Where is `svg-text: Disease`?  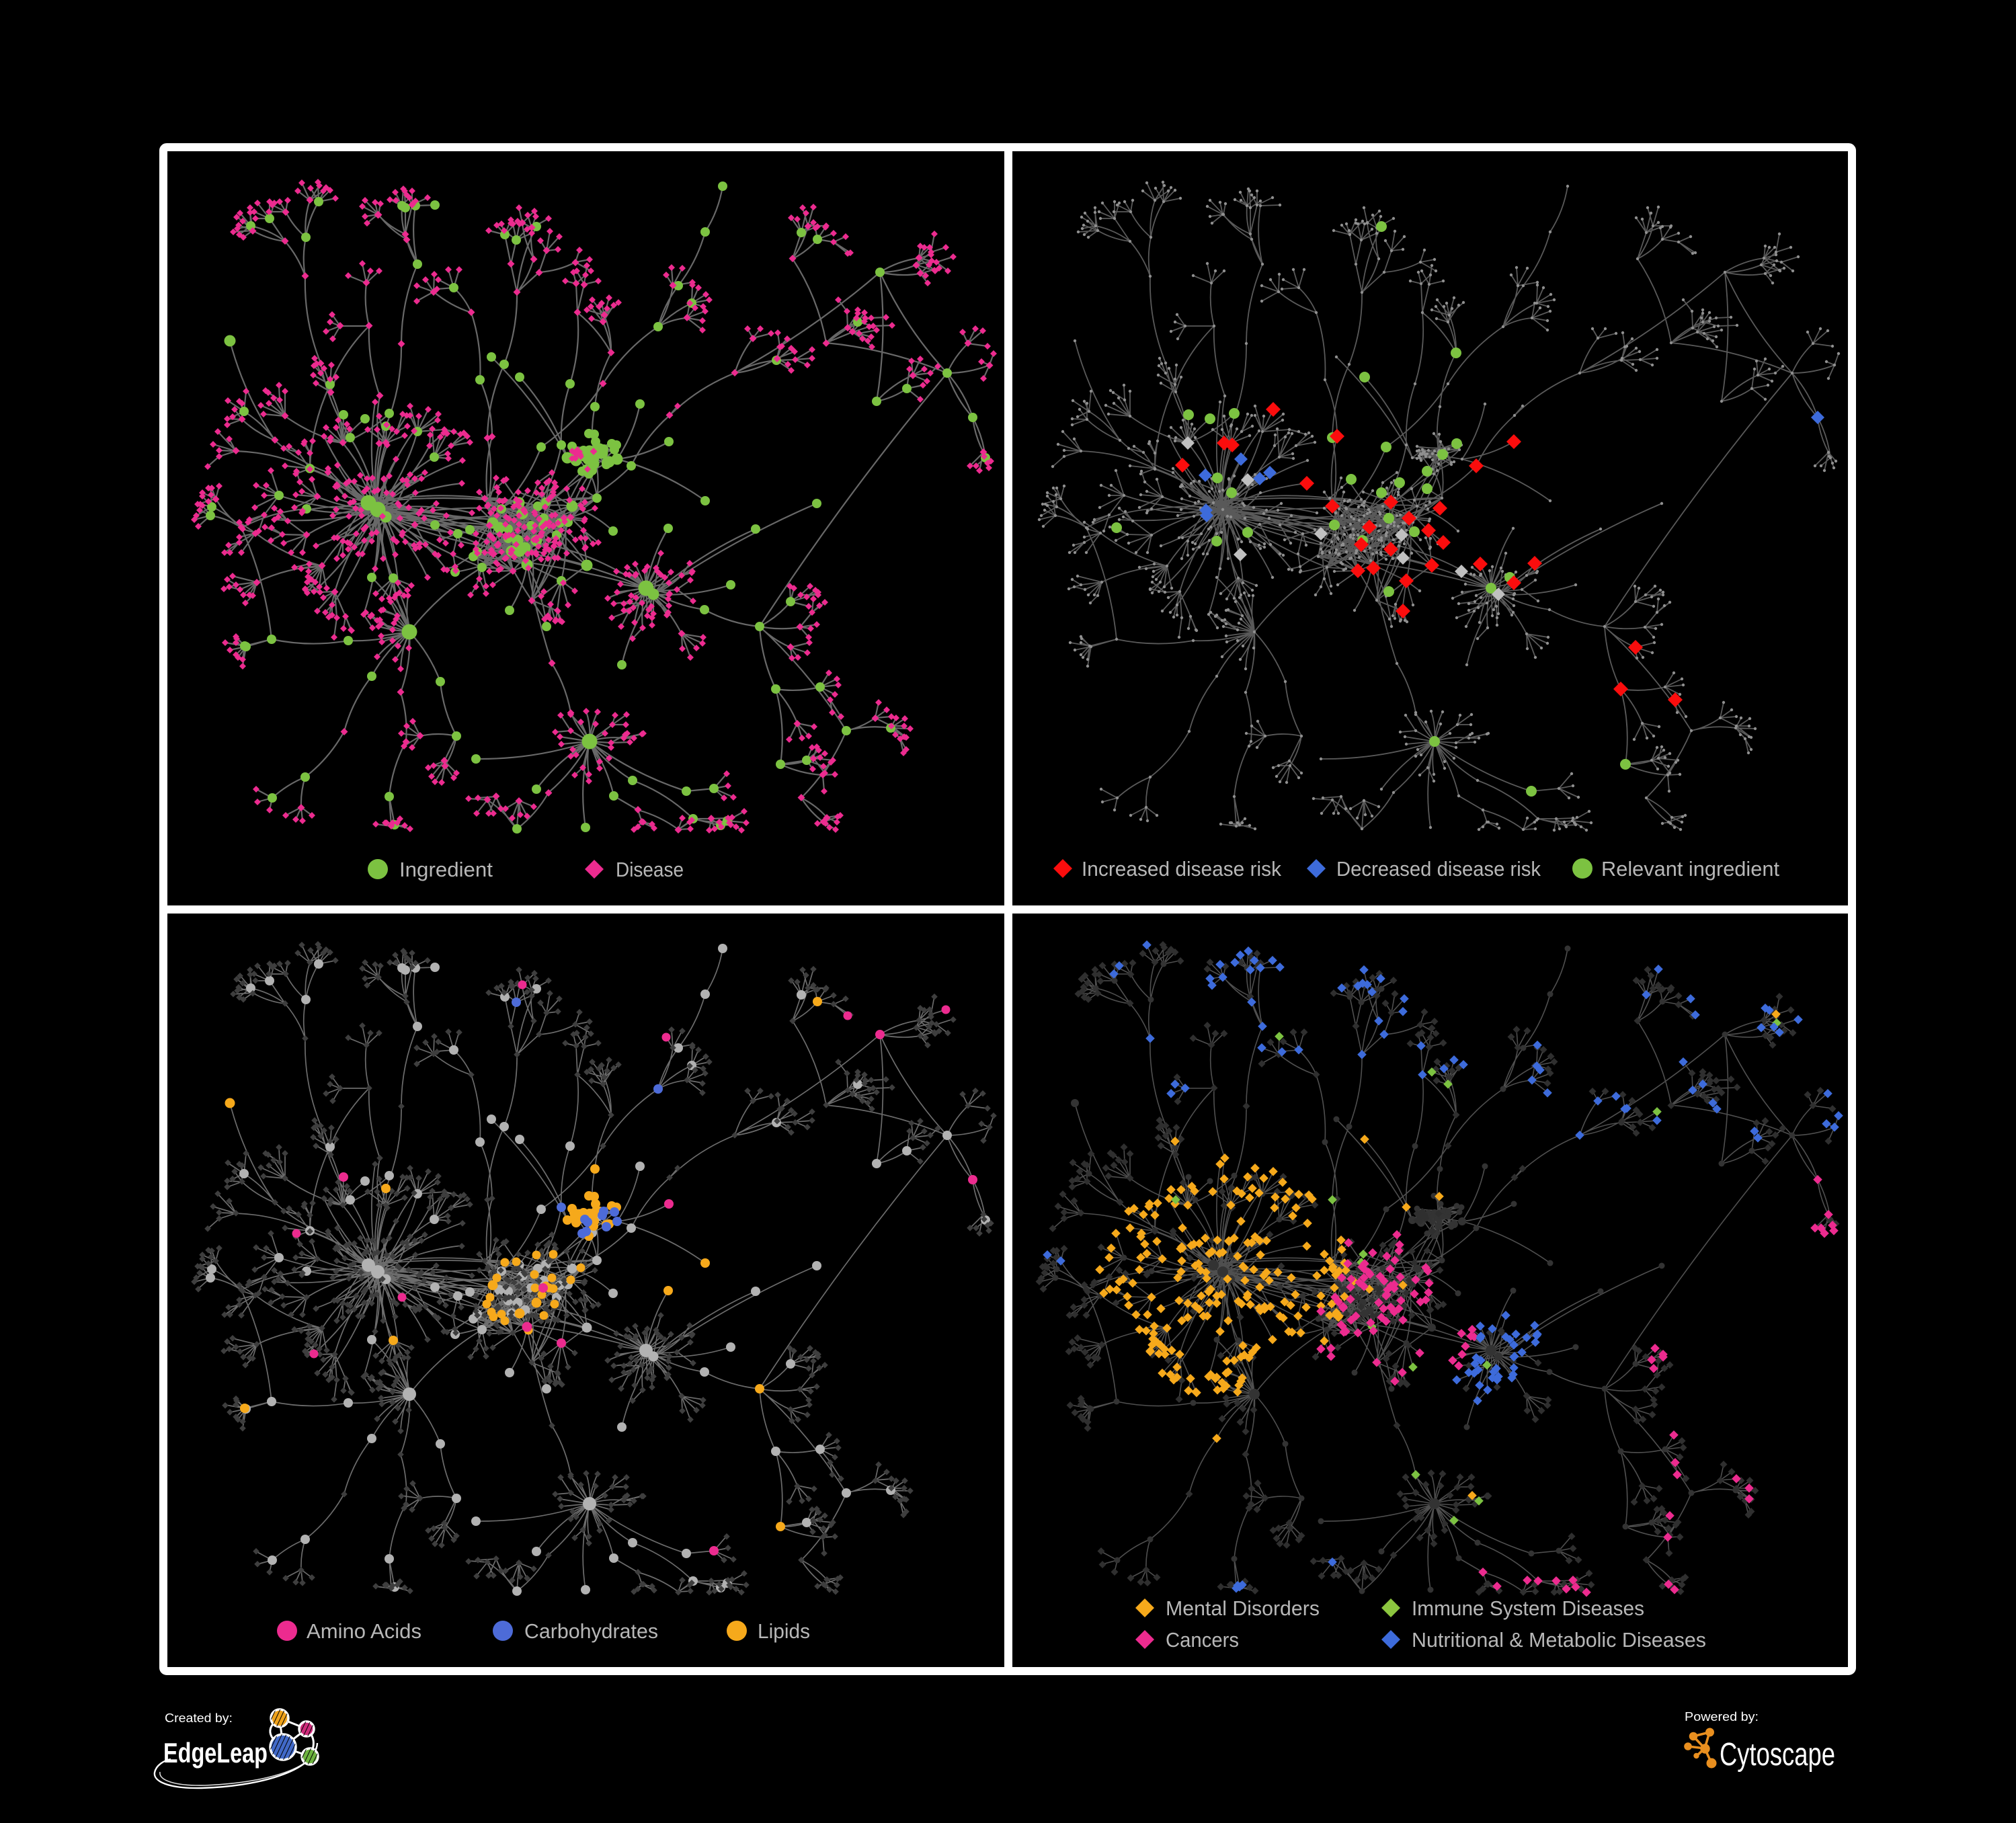
svg-text: Disease is located at coordinates (650, 869).